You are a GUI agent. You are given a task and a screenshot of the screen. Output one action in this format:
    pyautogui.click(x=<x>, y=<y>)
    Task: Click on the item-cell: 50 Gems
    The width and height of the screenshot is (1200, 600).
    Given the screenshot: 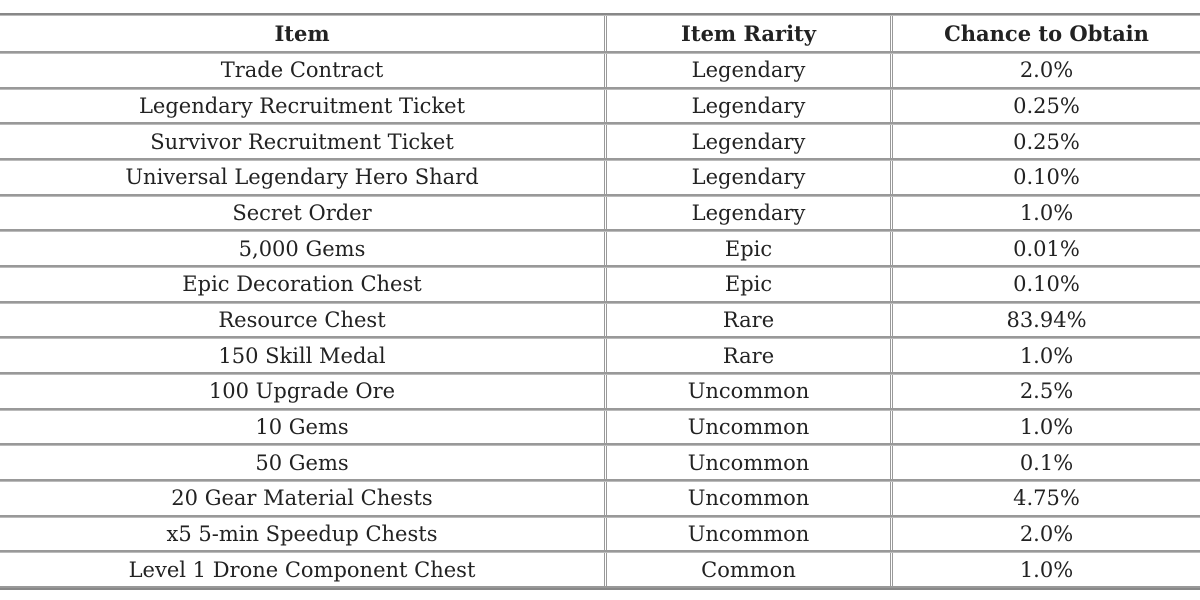 What is the action you would take?
    pyautogui.click(x=303, y=462)
    